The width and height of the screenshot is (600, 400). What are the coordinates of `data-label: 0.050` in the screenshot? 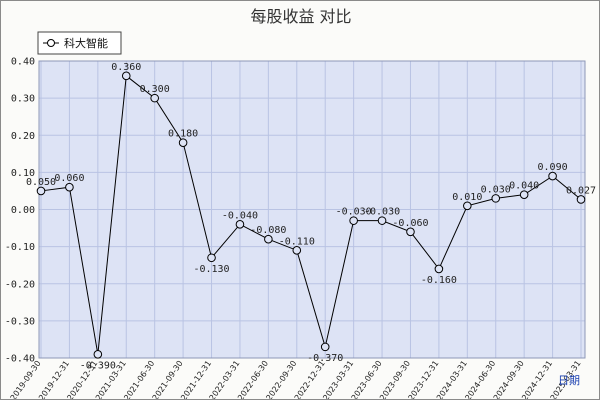 It's located at (41, 182).